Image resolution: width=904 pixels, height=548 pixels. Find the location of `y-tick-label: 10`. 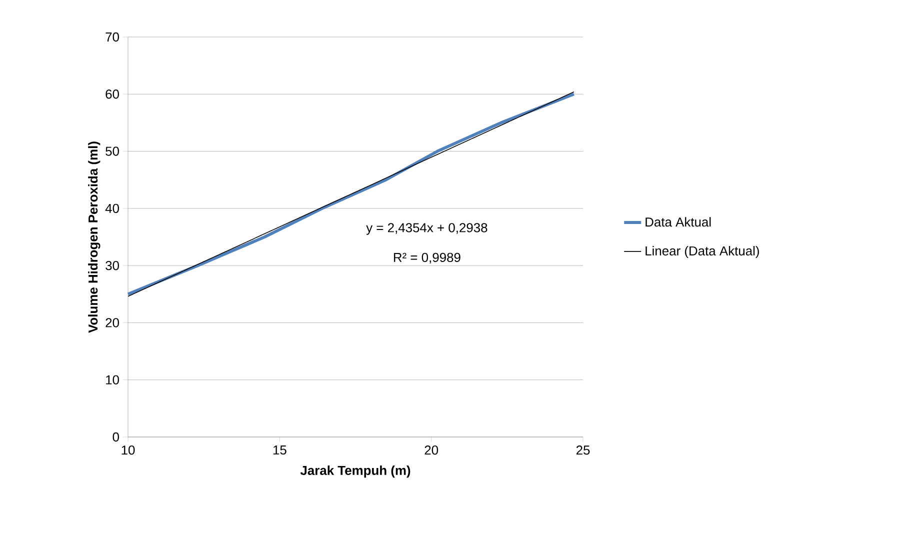

y-tick-label: 10 is located at coordinates (112, 379).